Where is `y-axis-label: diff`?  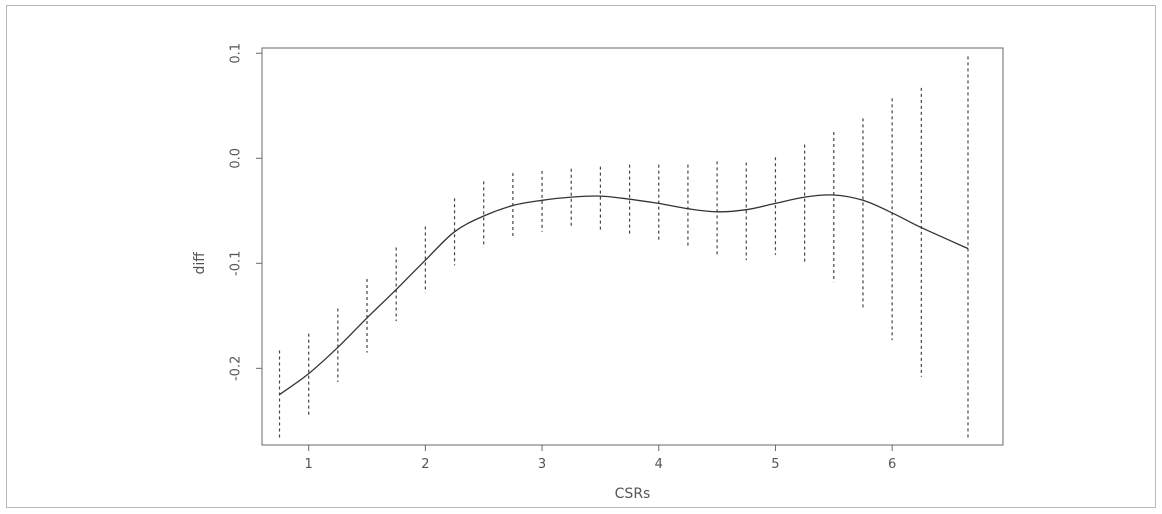 y-axis-label: diff is located at coordinates (200, 263).